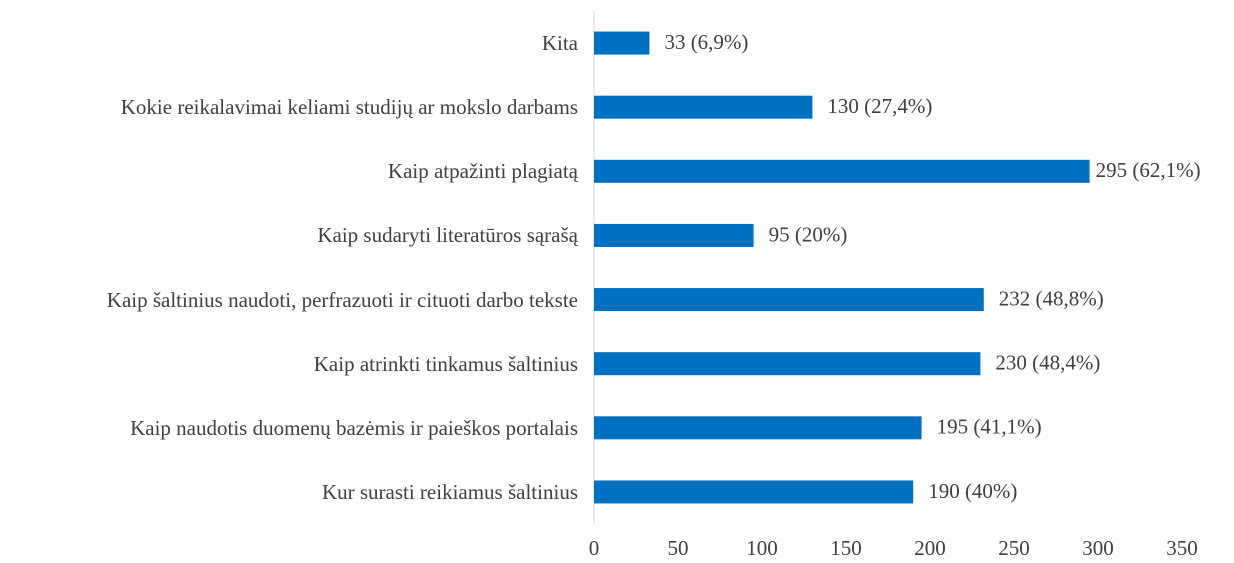  Describe the element at coordinates (1051, 298) in the screenshot. I see `value-label: 232 (48,8%)` at that location.